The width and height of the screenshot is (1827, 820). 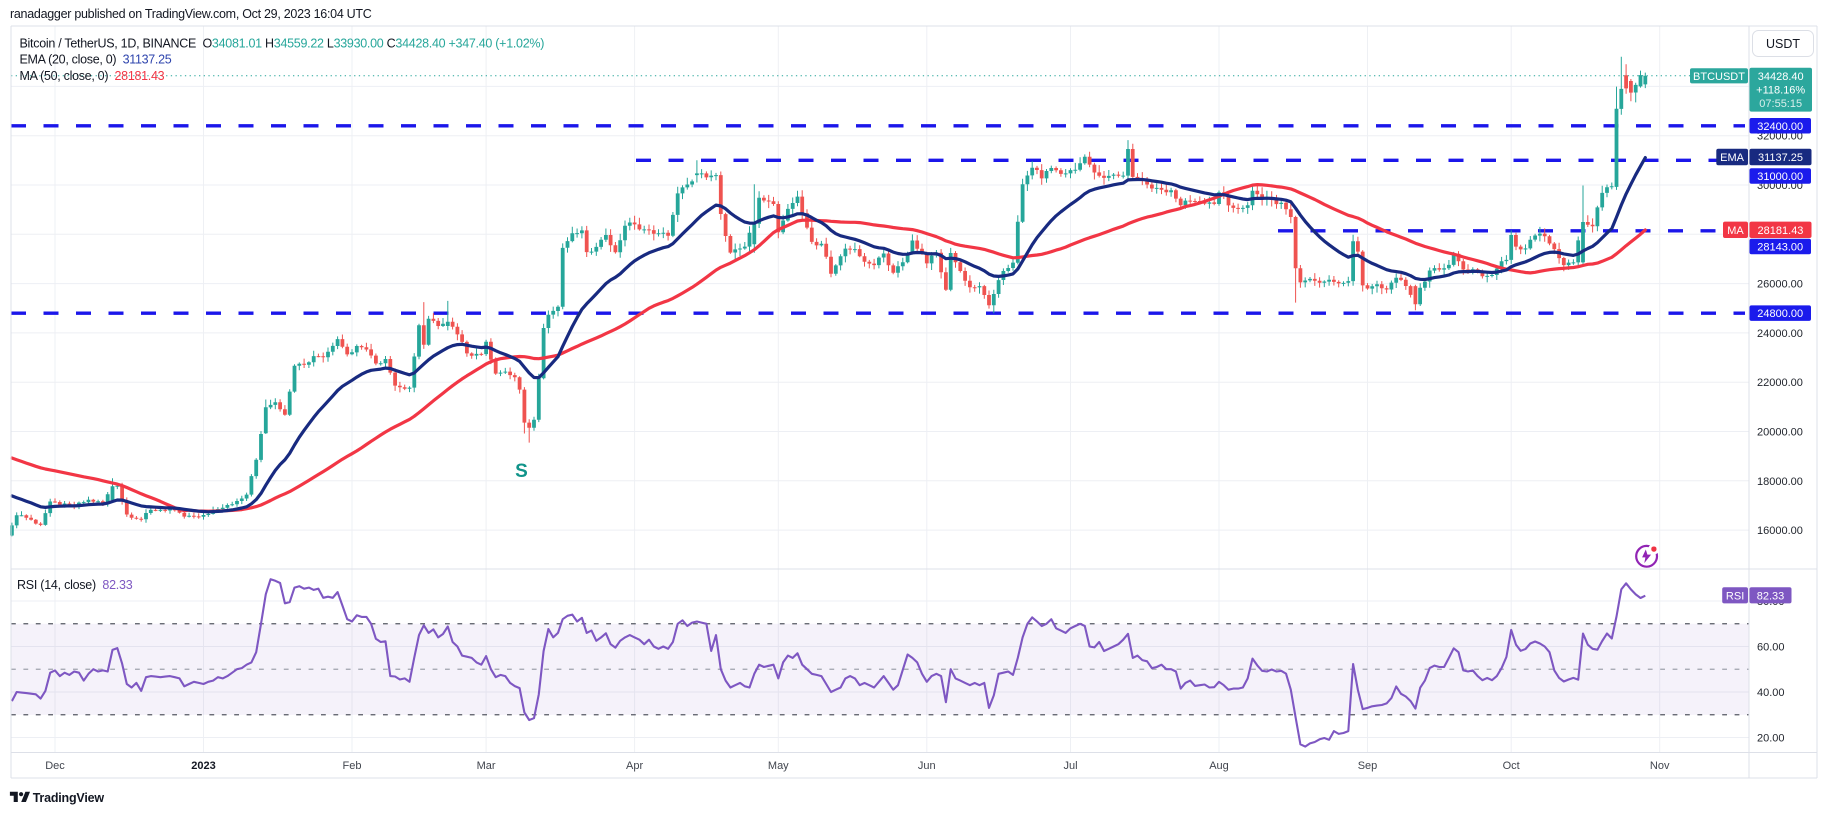 What do you see at coordinates (1780, 127) in the screenshot?
I see `svg-text: 32400.00` at bounding box center [1780, 127].